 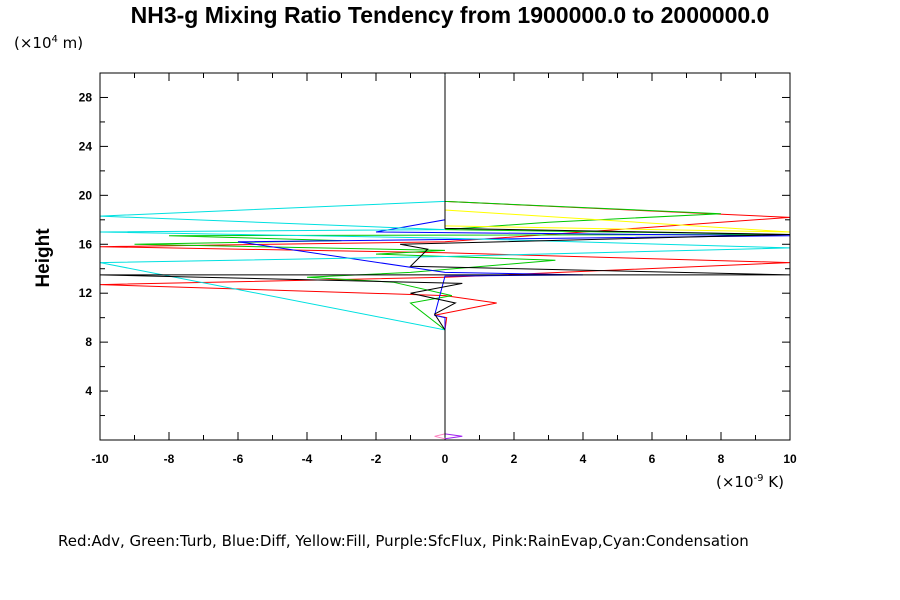 I want to click on x-tick-label: 10, so click(x=790, y=459).